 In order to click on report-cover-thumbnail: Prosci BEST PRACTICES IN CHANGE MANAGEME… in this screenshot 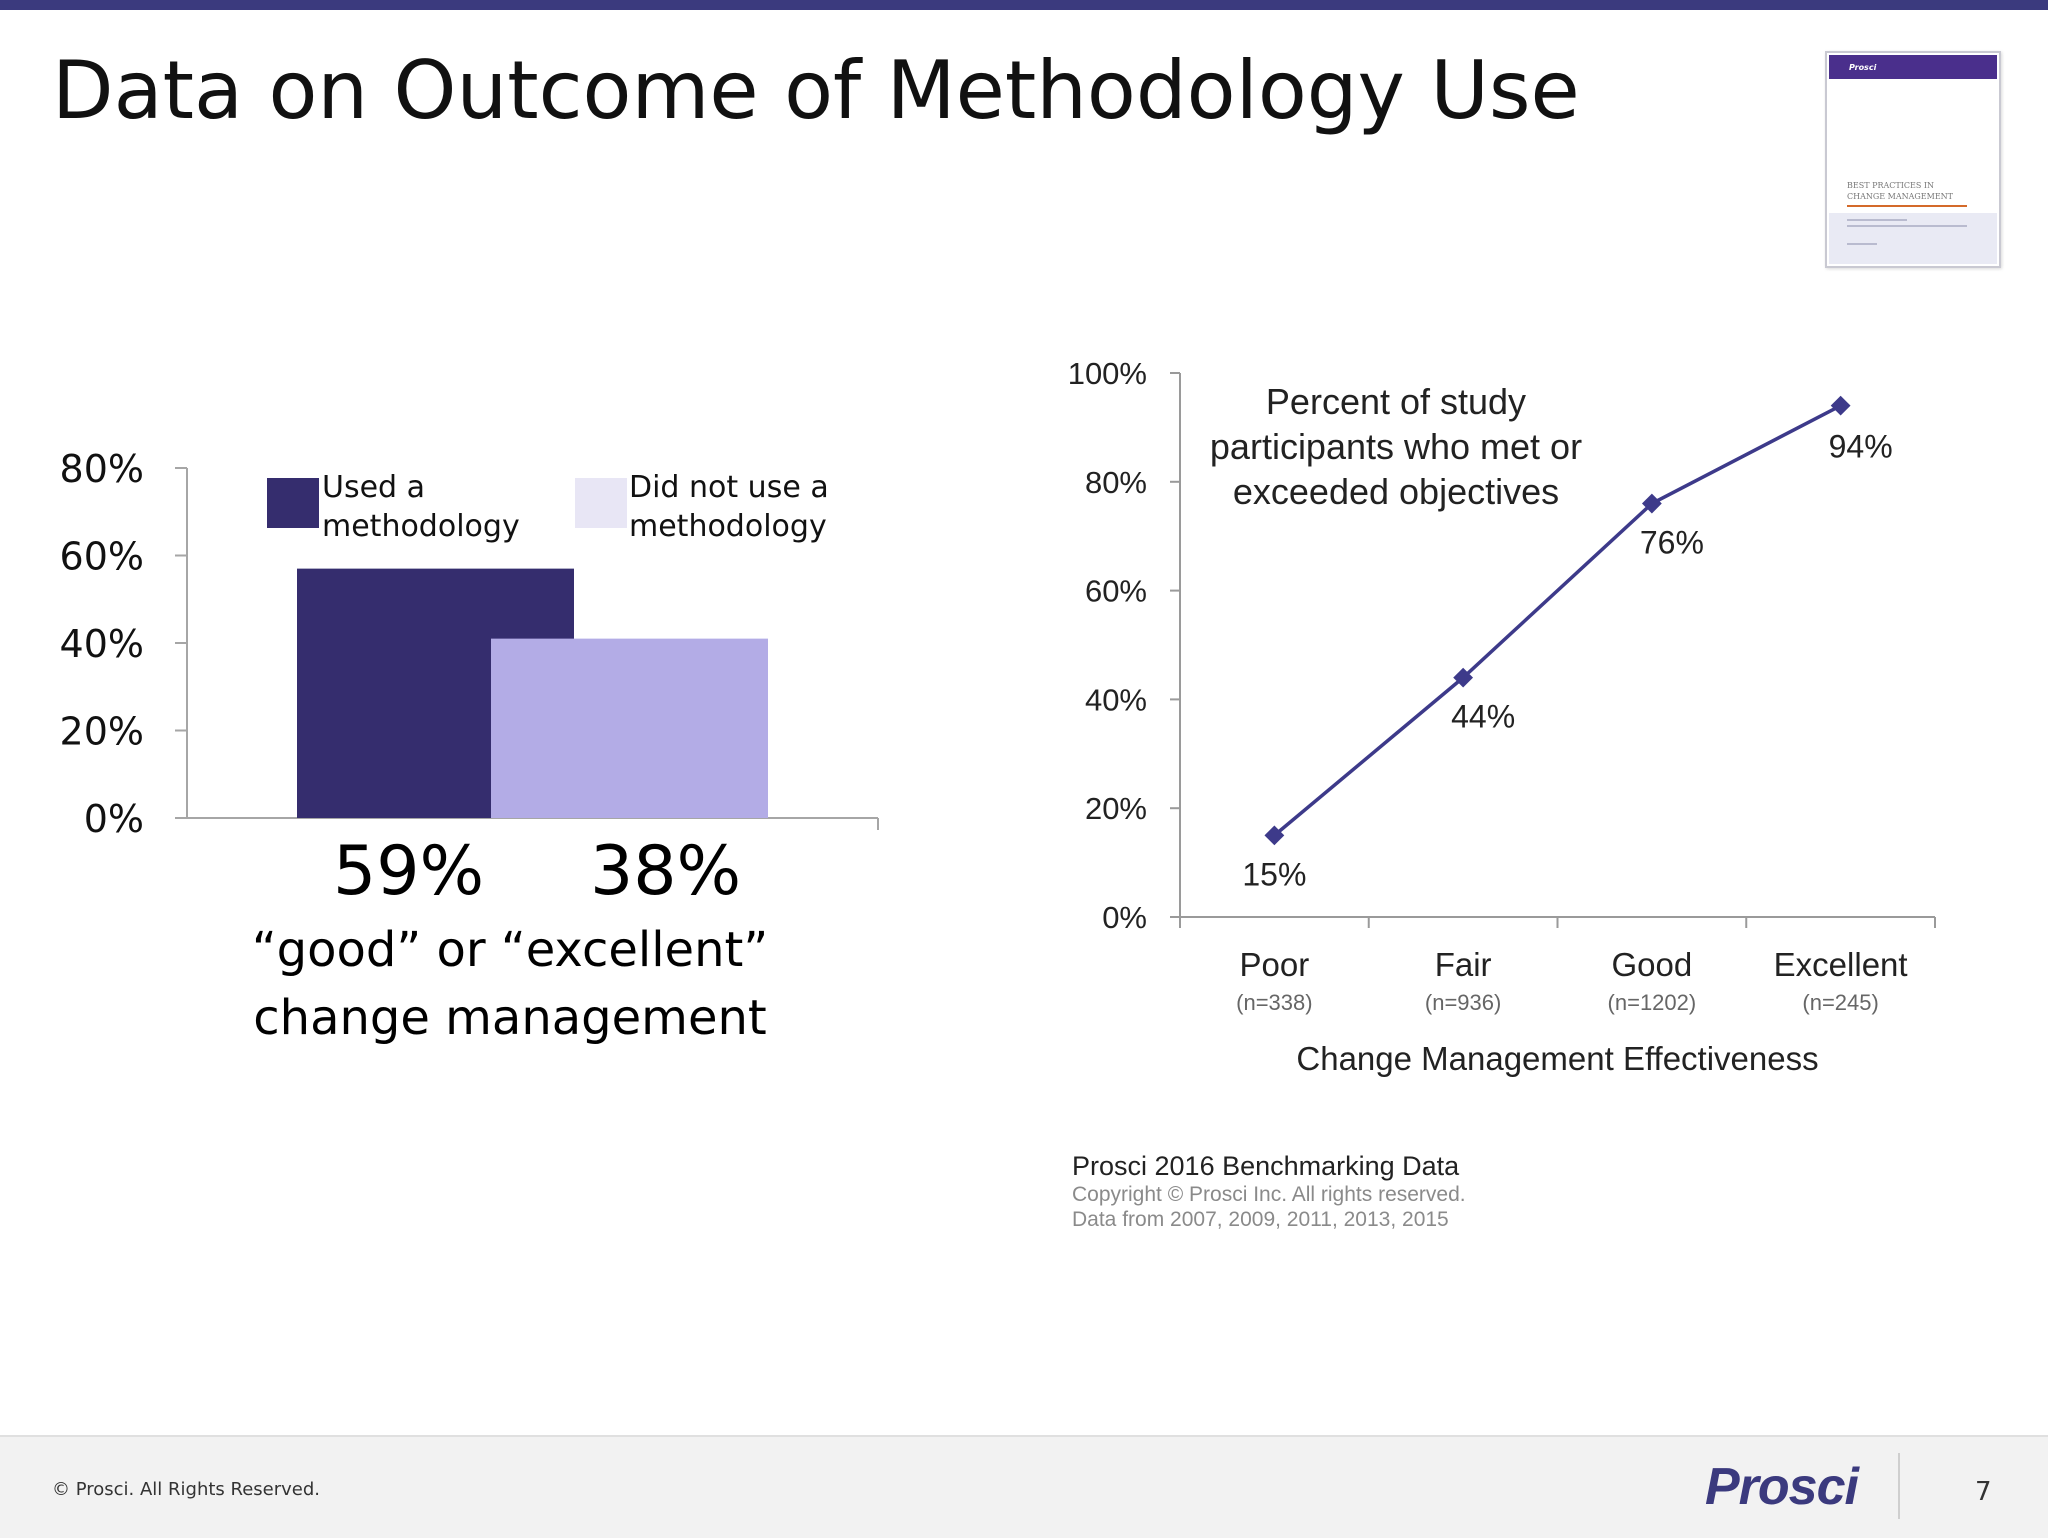, I will do `click(1913, 159)`.